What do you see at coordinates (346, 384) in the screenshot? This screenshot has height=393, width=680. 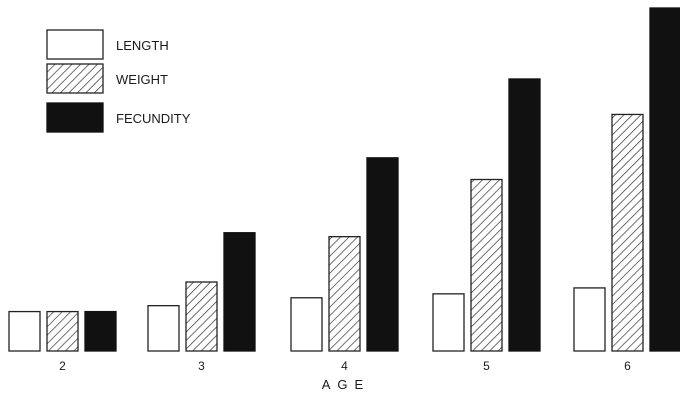 I see `x-axis-title: AGE` at bounding box center [346, 384].